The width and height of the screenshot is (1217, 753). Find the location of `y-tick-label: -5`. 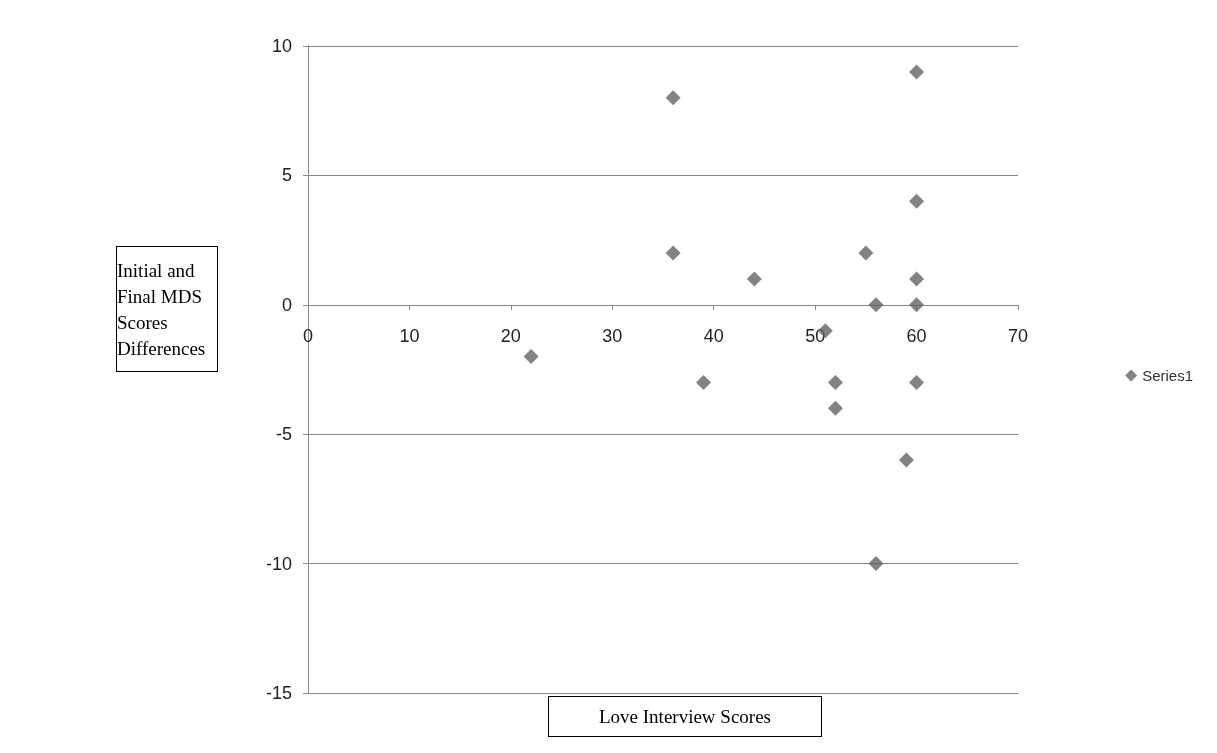

y-tick-label: -5 is located at coordinates (283, 434).